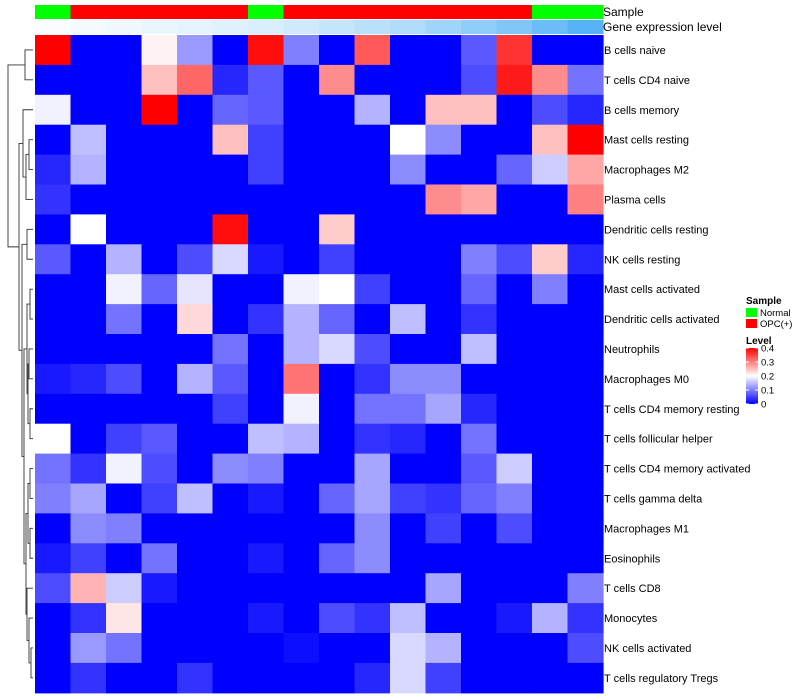 This screenshot has width=800, height=700. Describe the element at coordinates (759, 341) in the screenshot. I see `legend-level-title: Level` at that location.